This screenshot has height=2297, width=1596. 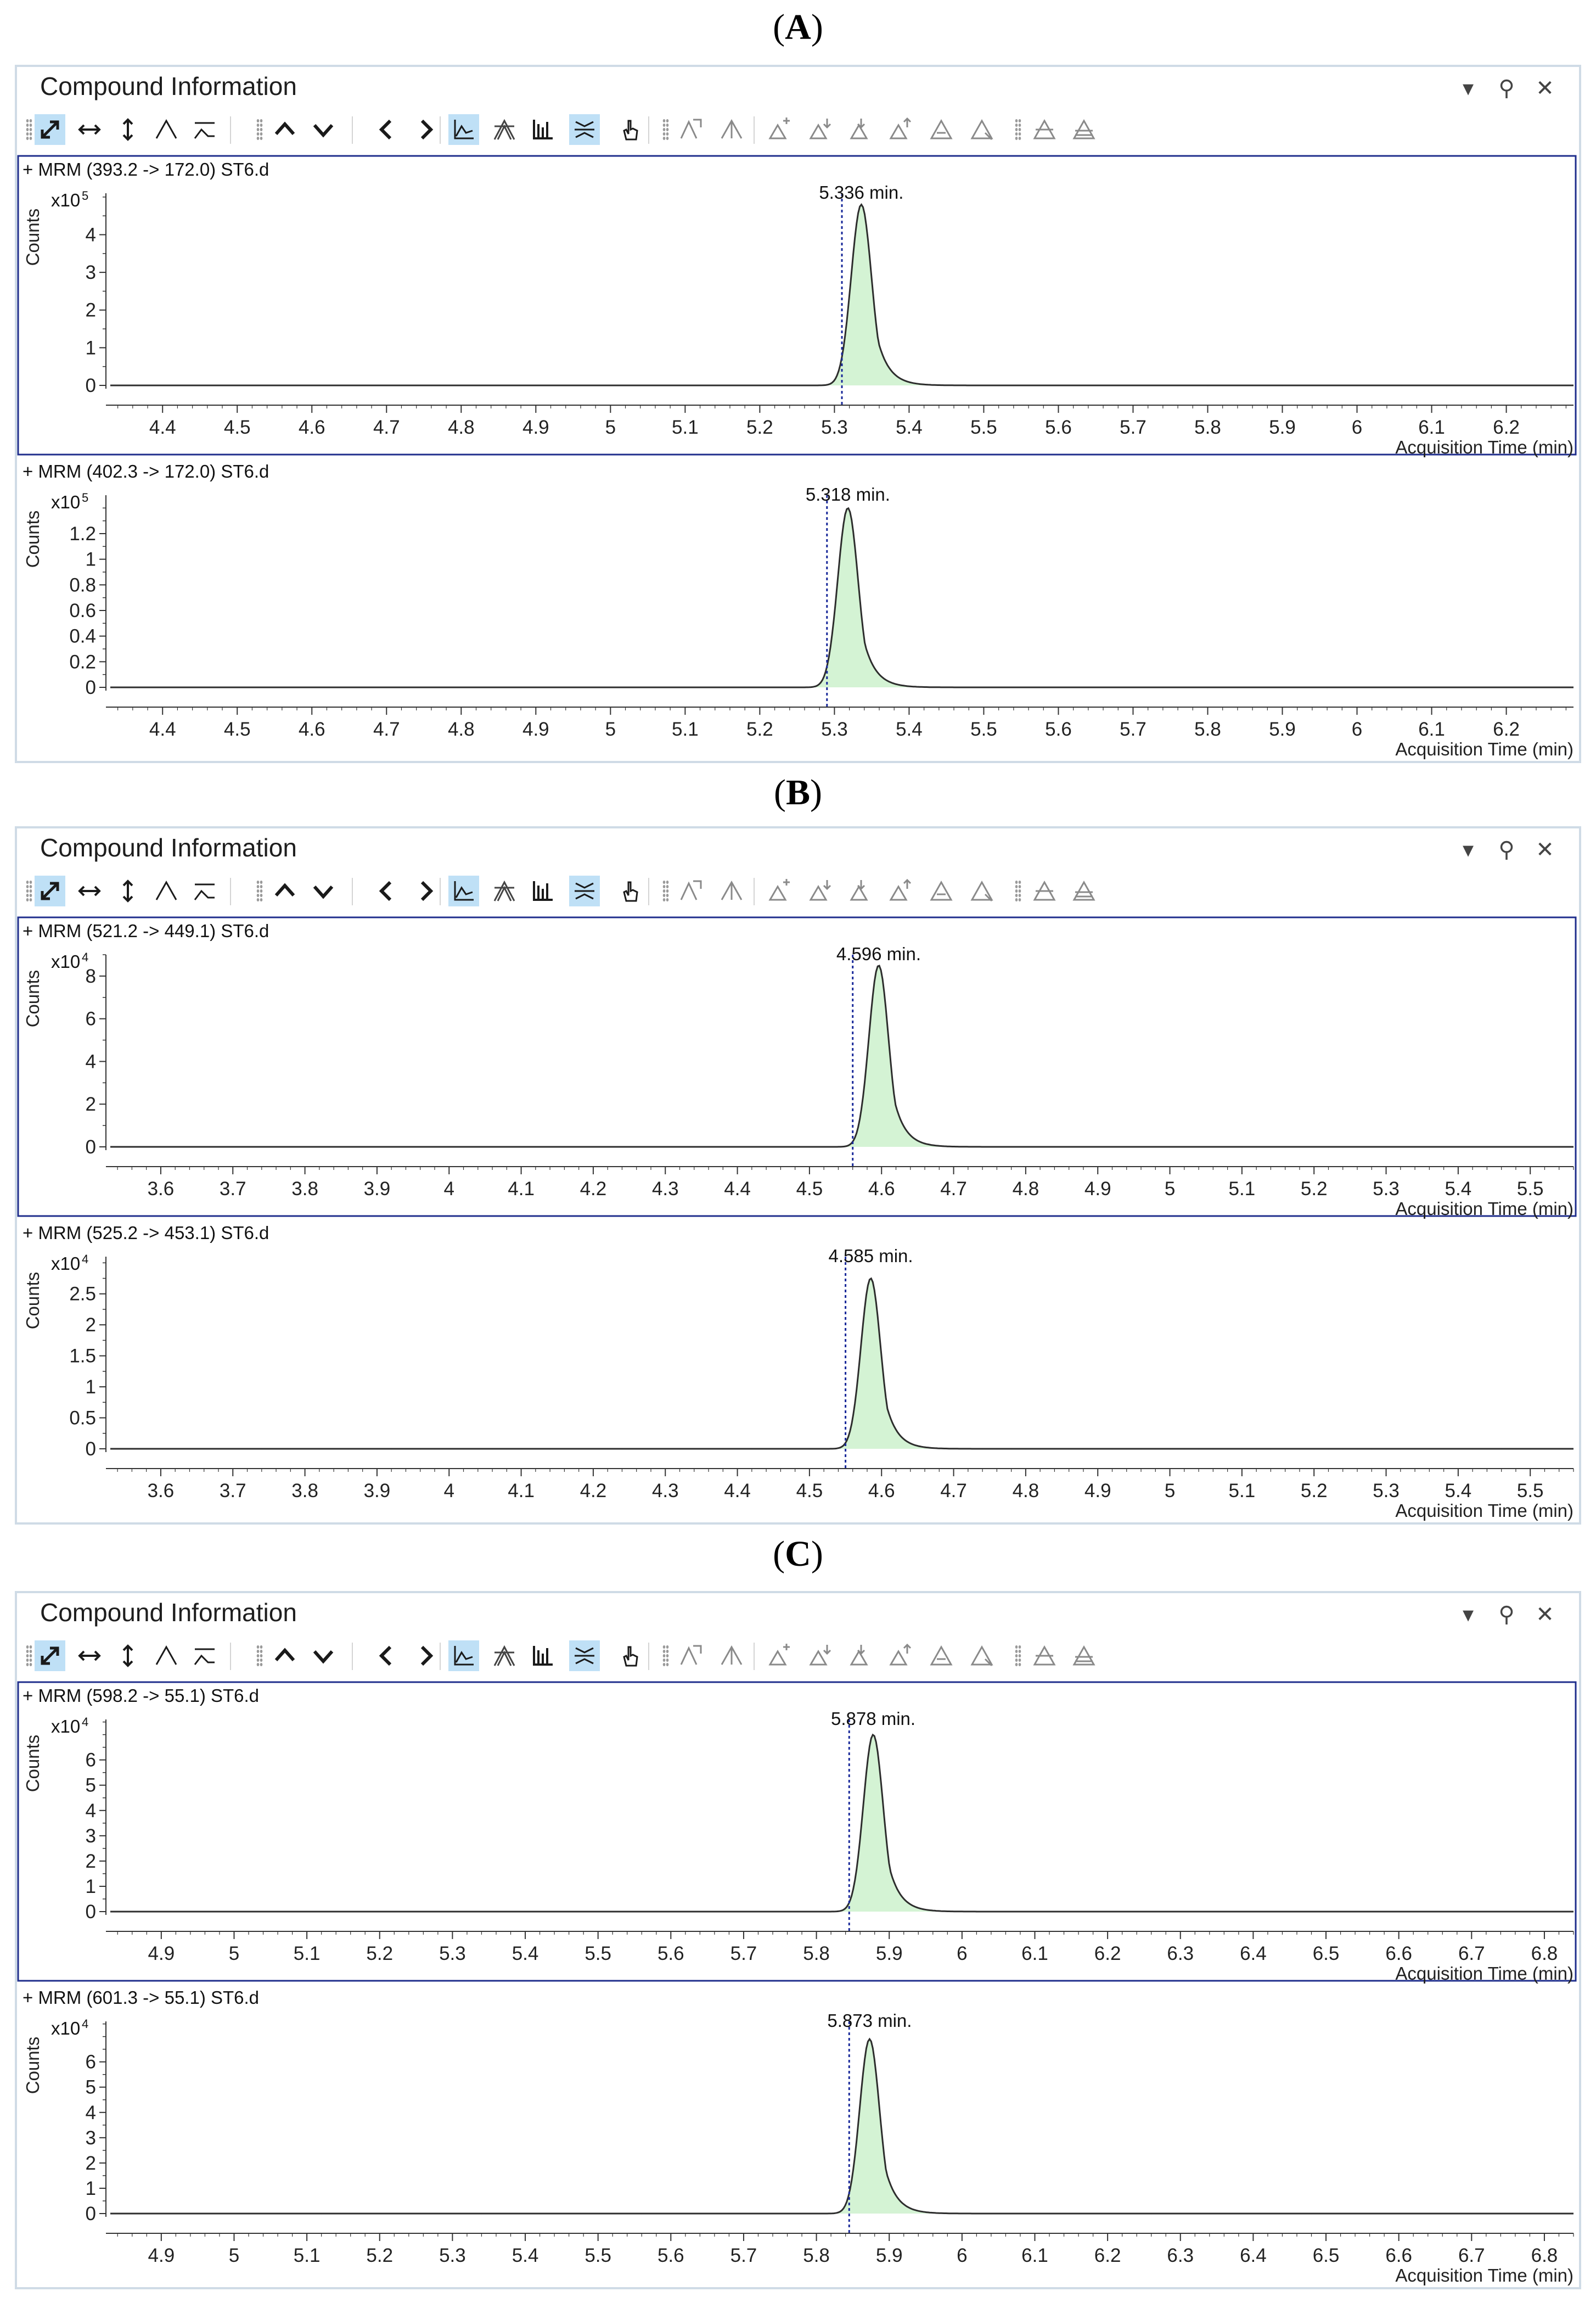 What do you see at coordinates (168, 86) in the screenshot?
I see `panel-title: Compound Information` at bounding box center [168, 86].